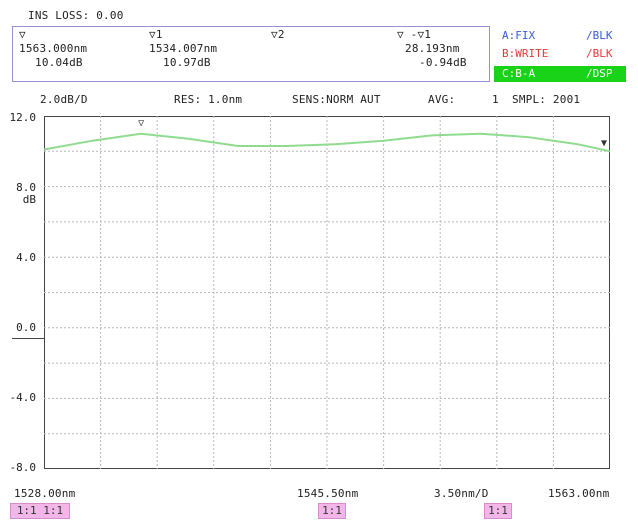 This screenshot has width=638, height=521. I want to click on trace-c-mode: /DSP, so click(599, 73).